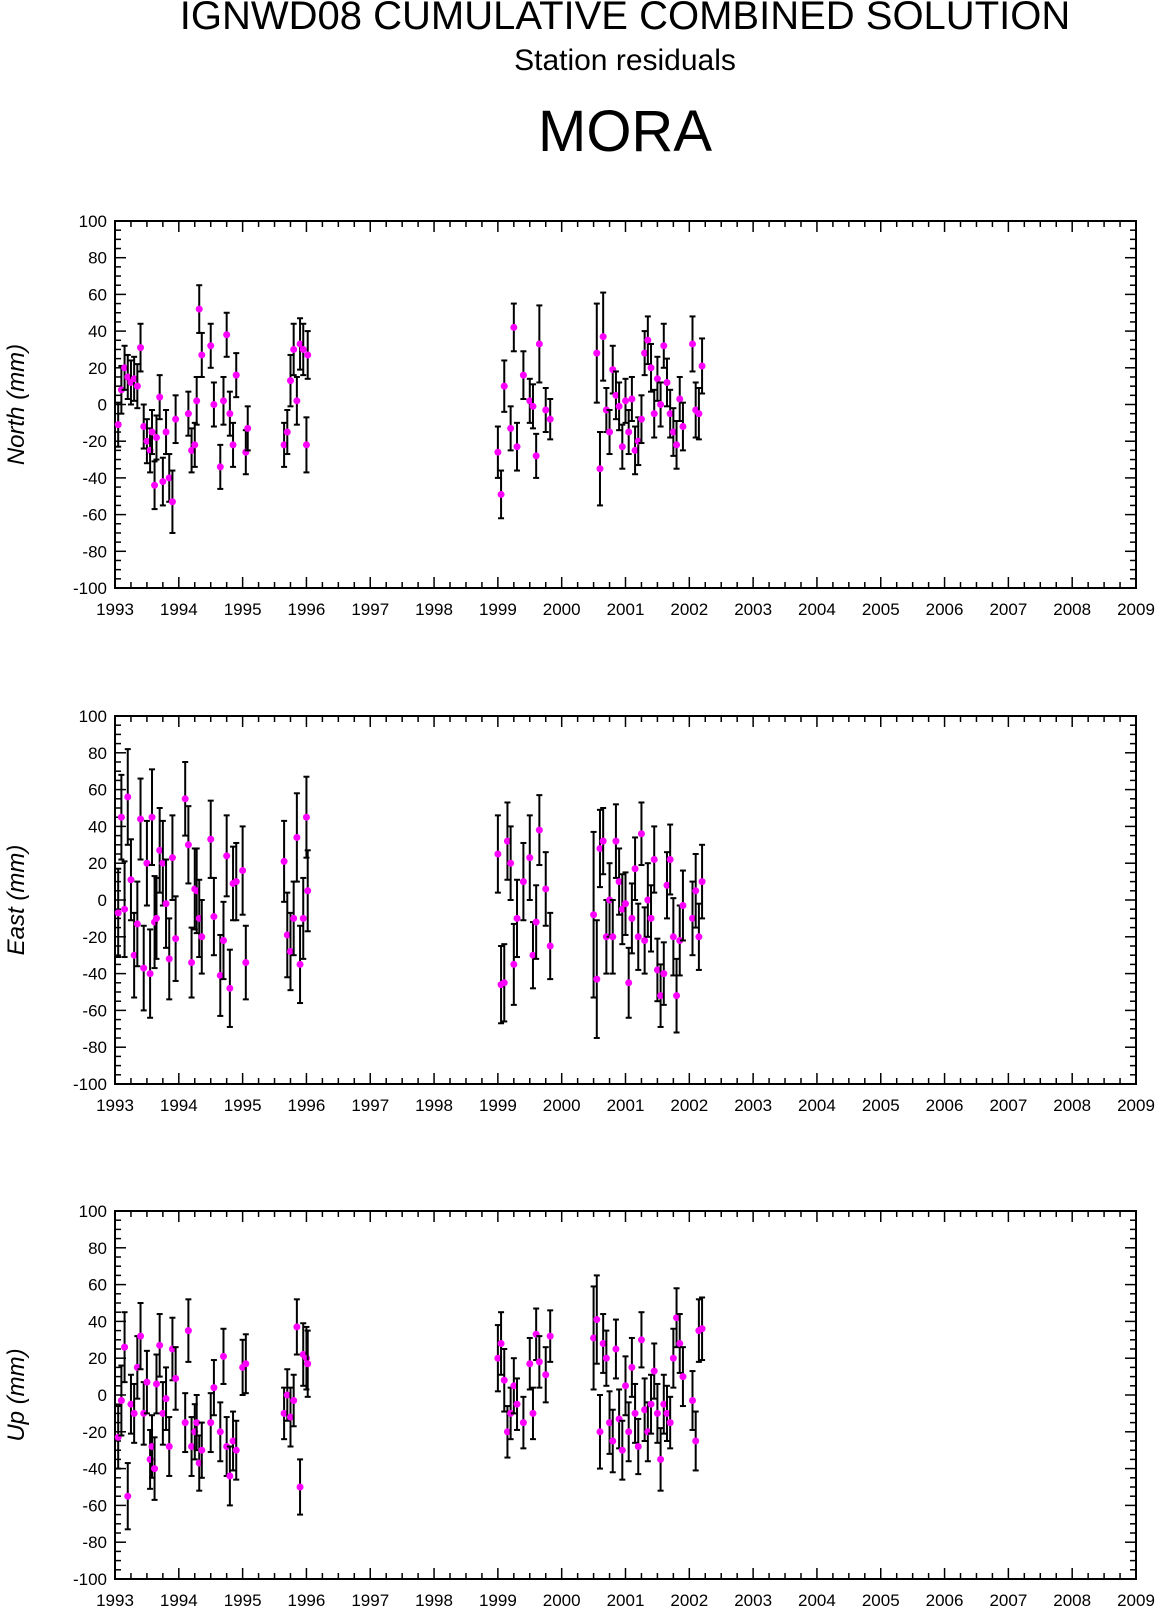  Describe the element at coordinates (97, 863) in the screenshot. I see `east-y-tick-label: 20` at that location.